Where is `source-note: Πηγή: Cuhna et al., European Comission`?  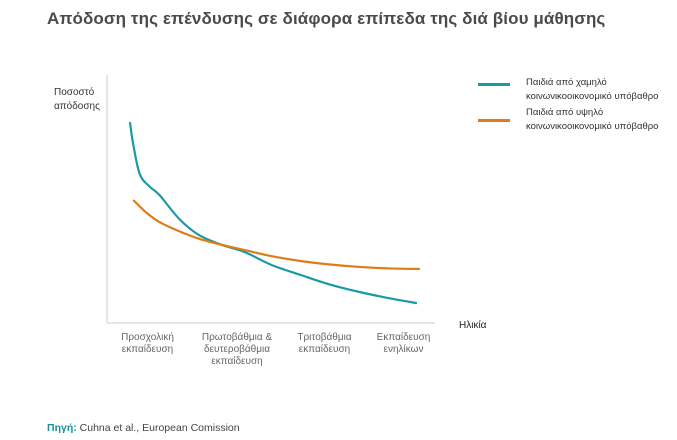
source-note: Πηγή: Cuhna et al., European Comission is located at coordinates (143, 428).